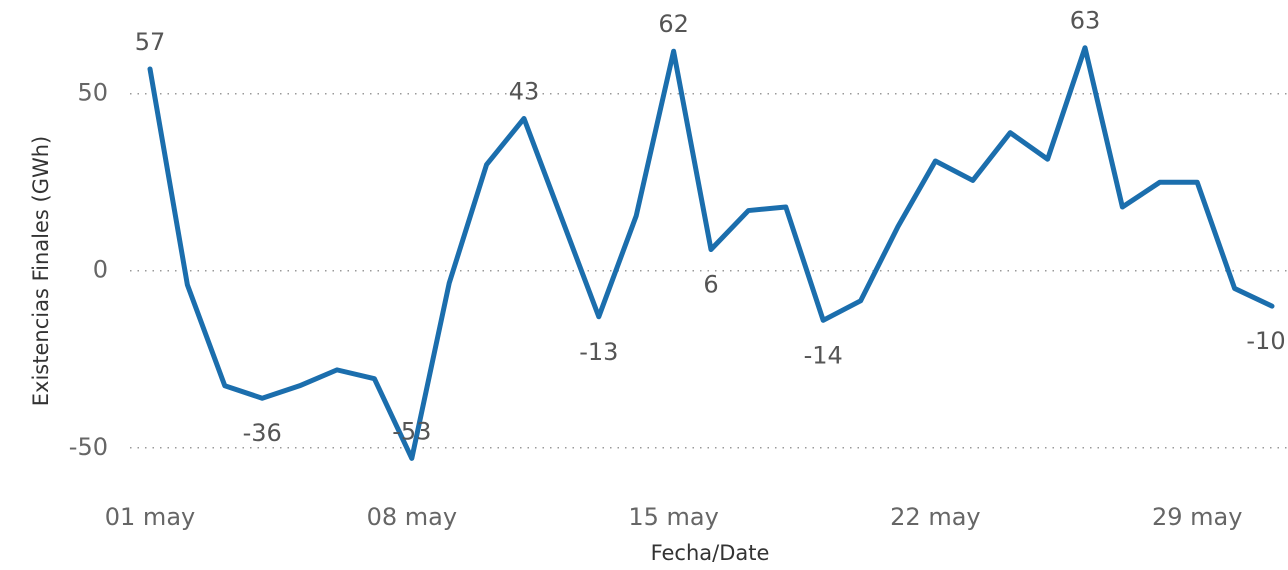  What do you see at coordinates (823, 355) in the screenshot?
I see `data-label: -14` at bounding box center [823, 355].